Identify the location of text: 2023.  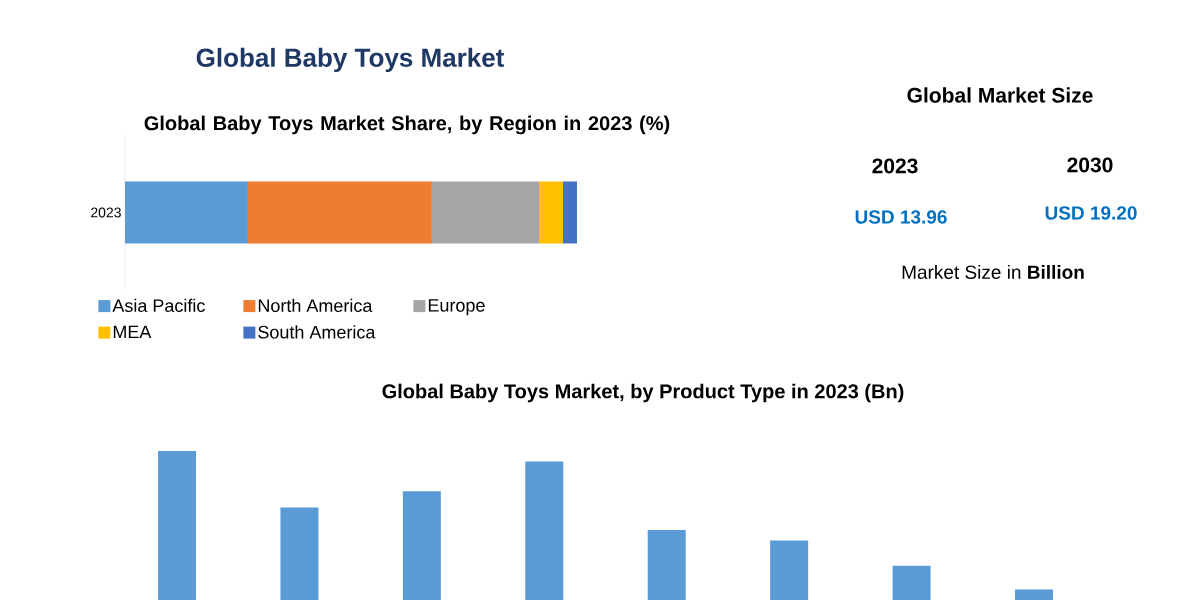
(895, 166).